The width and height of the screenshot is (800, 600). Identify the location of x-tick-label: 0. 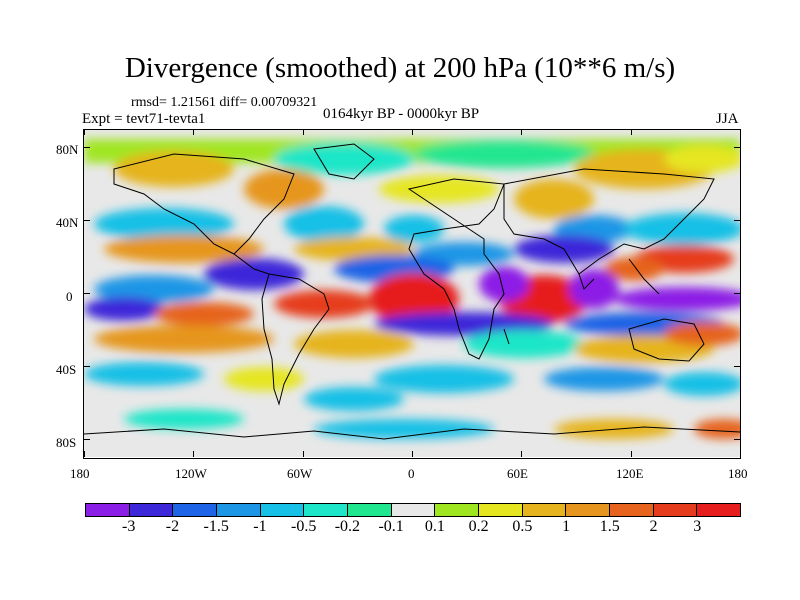
(411, 473).